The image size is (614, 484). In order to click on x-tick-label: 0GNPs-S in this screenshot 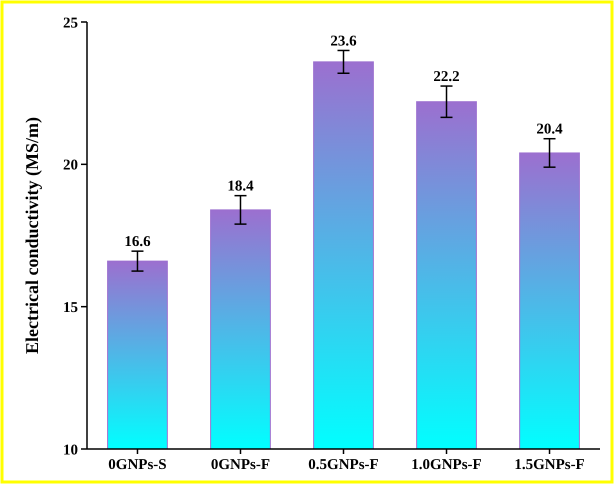, I will do `click(137, 465)`.